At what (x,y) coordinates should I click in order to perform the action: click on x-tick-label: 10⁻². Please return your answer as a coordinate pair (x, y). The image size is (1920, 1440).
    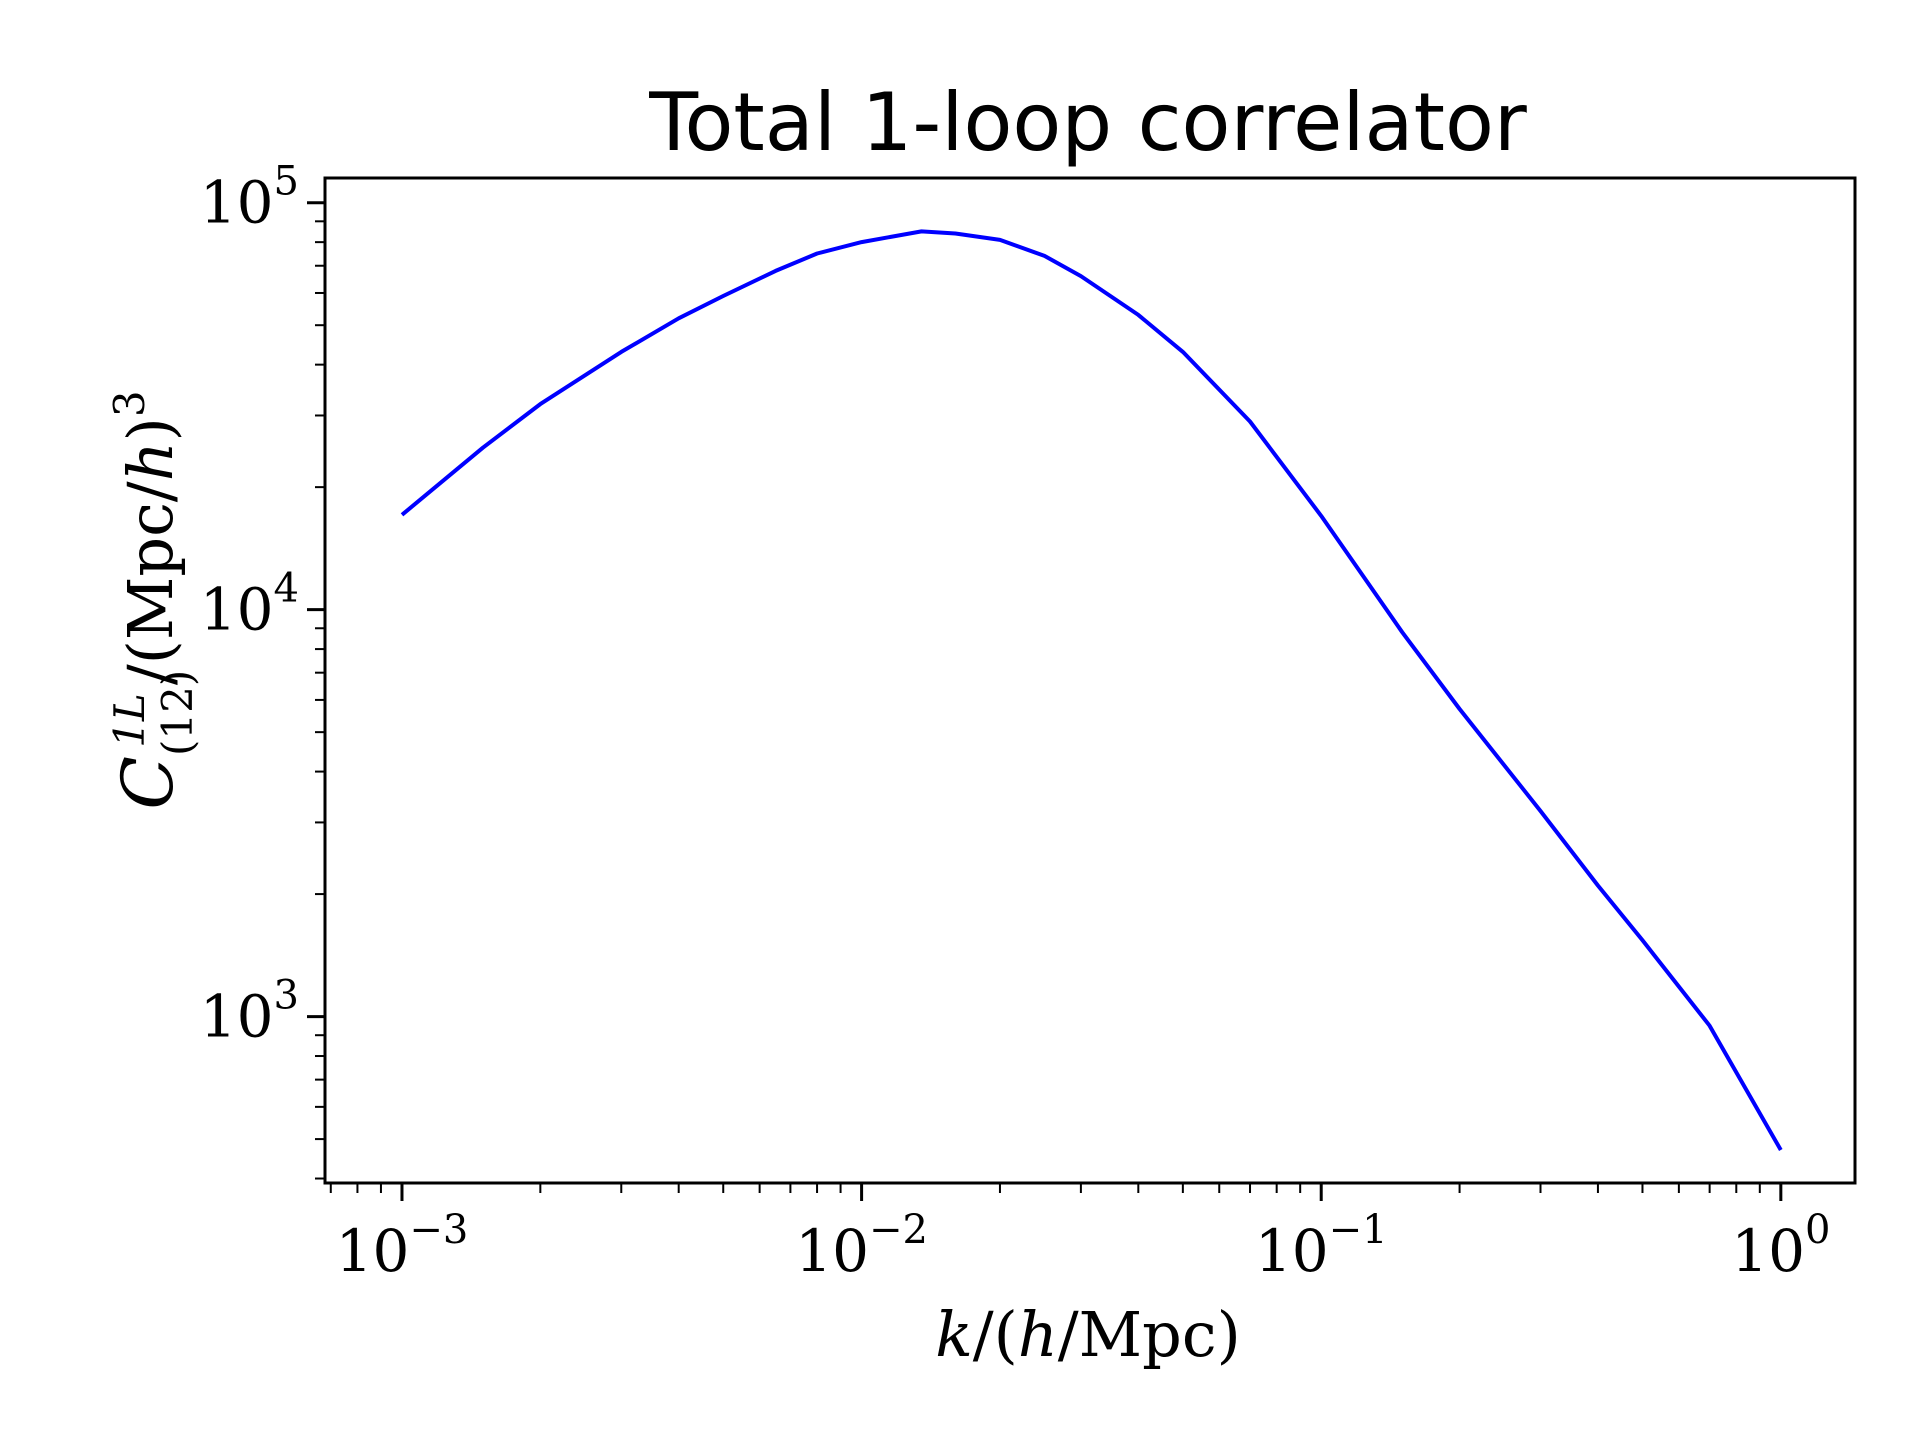
    Looking at the image, I should click on (861, 1246).